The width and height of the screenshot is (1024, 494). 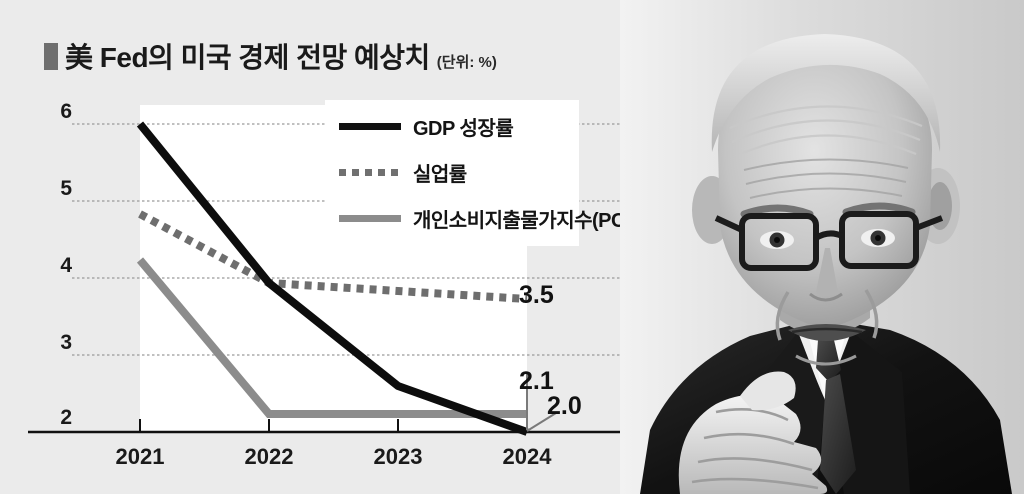 I want to click on y-tick-label: 4, so click(x=66, y=265).